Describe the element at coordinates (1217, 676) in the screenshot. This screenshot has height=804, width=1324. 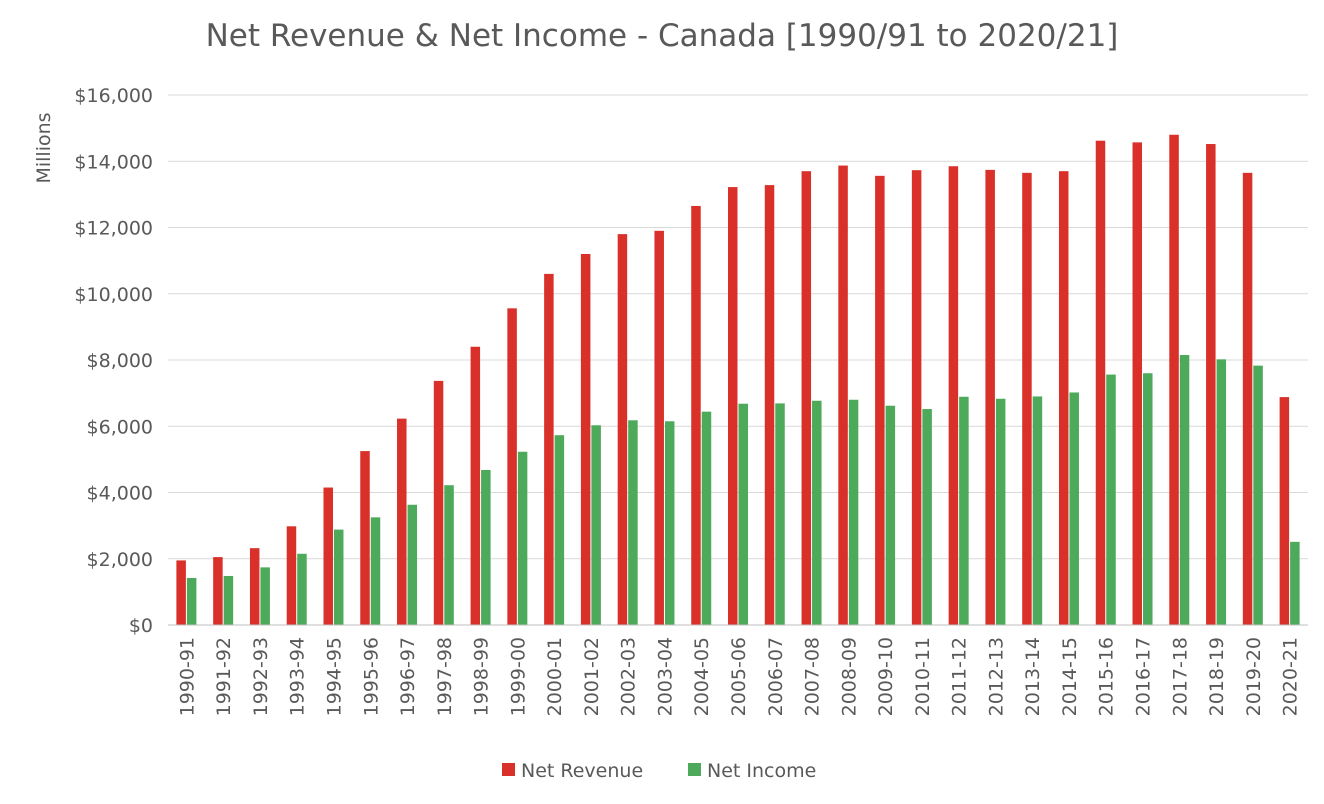
I see `x-tick-label: 2018-19` at that location.